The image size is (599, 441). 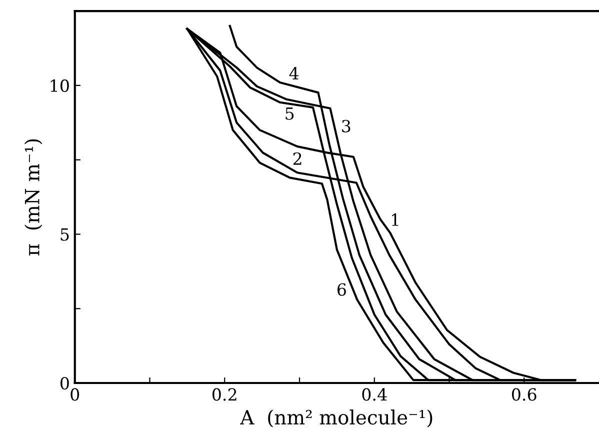 What do you see at coordinates (64, 383) in the screenshot?
I see `y-tick-label: 0` at bounding box center [64, 383].